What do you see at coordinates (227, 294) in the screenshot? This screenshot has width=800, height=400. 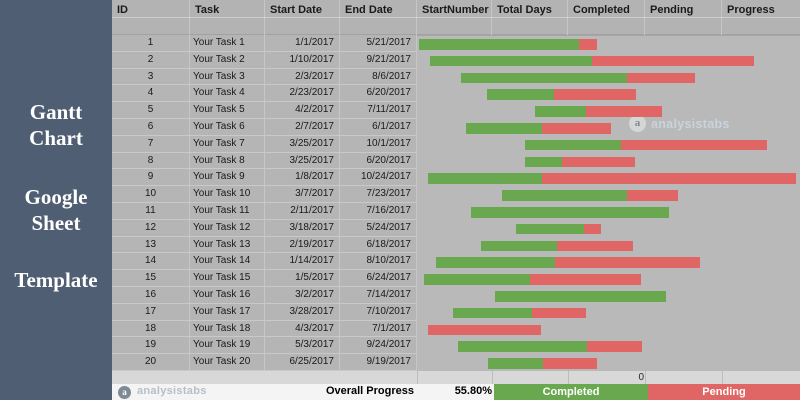 I see `cell-task: Your Task 16` at bounding box center [227, 294].